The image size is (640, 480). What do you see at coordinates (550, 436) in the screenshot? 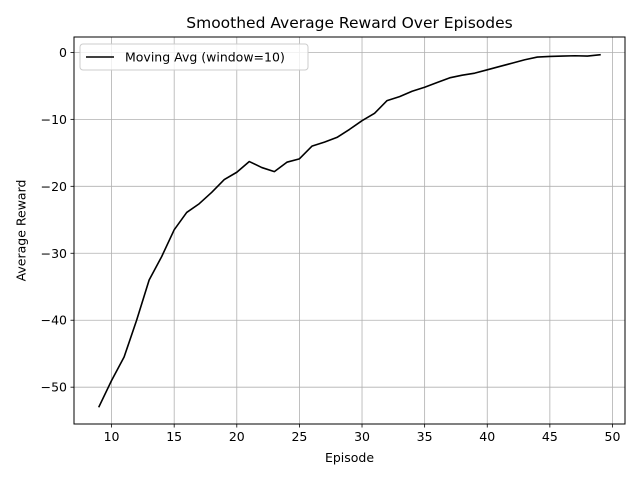
I see `x-tick-label: 45` at bounding box center [550, 436].